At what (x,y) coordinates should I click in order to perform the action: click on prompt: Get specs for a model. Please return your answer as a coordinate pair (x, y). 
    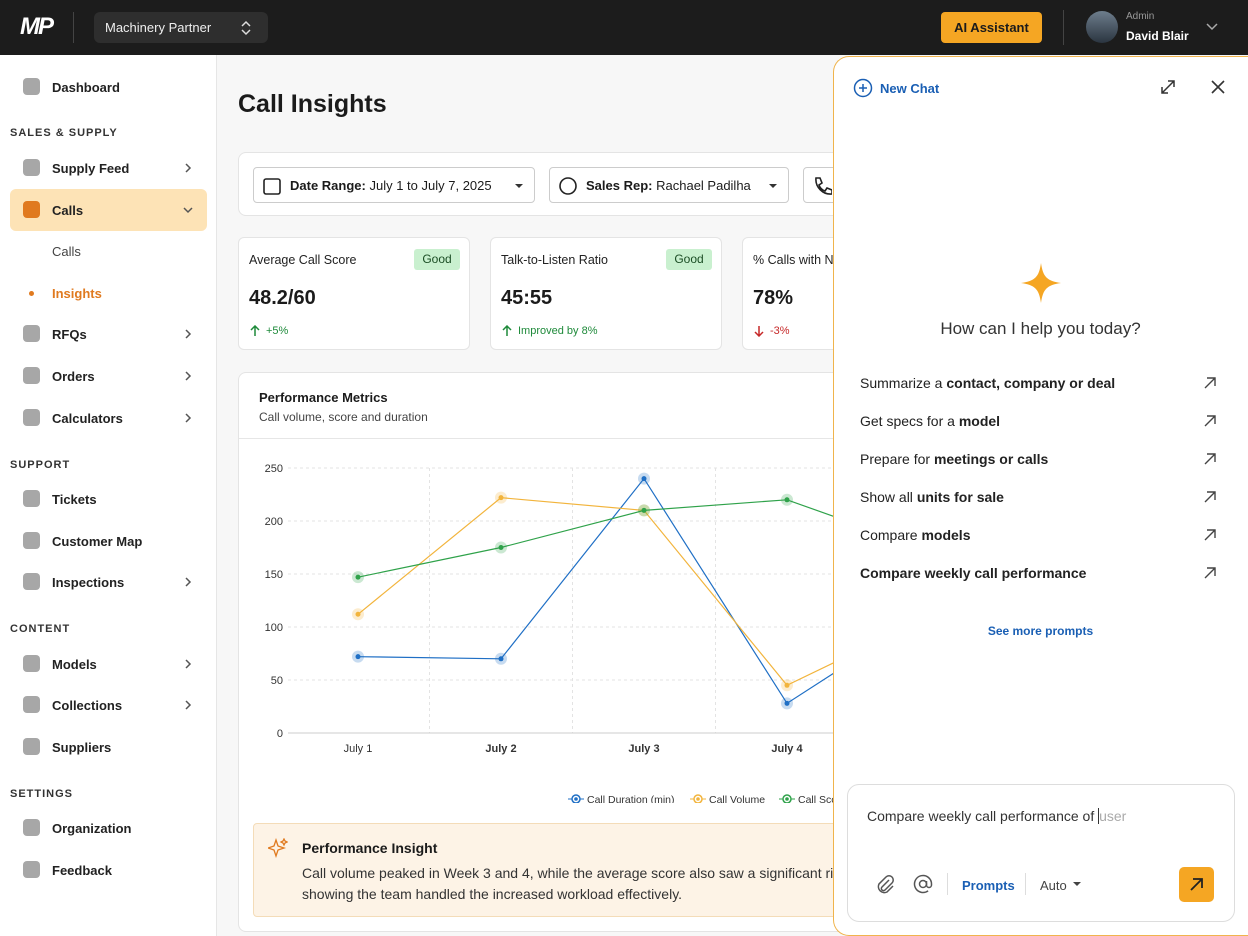
    Looking at the image, I should click on (1040, 422).